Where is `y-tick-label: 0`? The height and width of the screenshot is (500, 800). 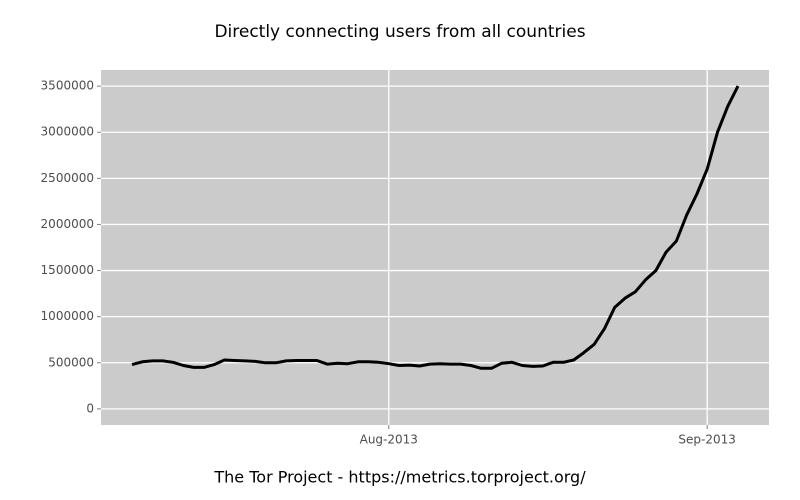
y-tick-label: 0 is located at coordinates (90, 408).